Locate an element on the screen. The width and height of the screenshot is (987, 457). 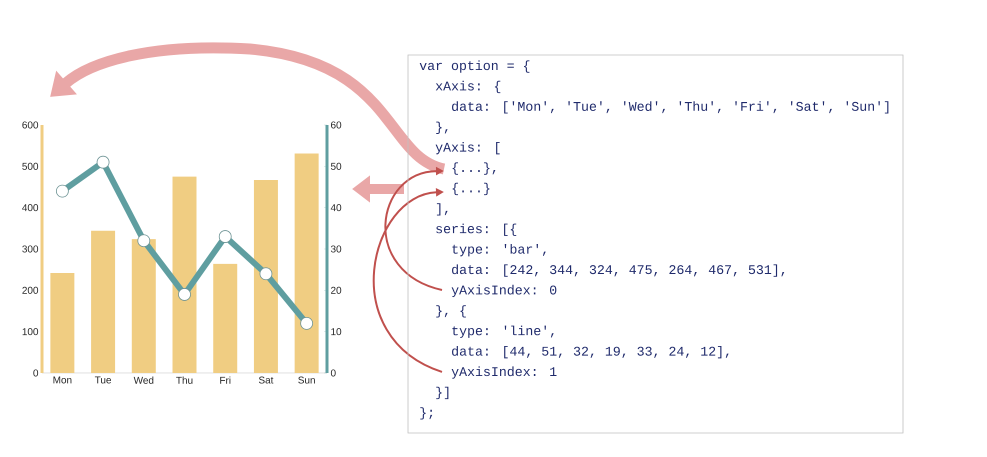
text: var option = { is located at coordinates (475, 66).